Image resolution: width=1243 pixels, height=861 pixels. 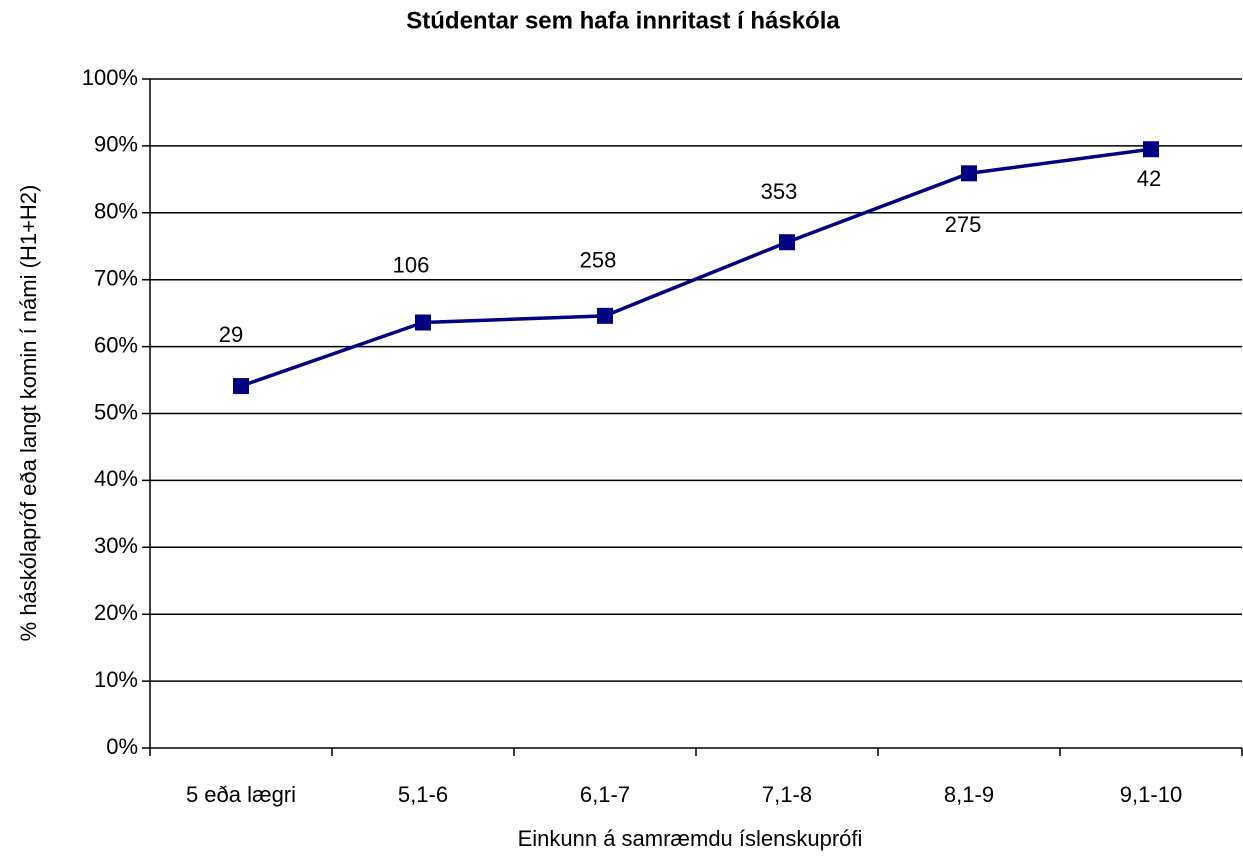 What do you see at coordinates (116, 545) in the screenshot?
I see `y-tick-label: 30%` at bounding box center [116, 545].